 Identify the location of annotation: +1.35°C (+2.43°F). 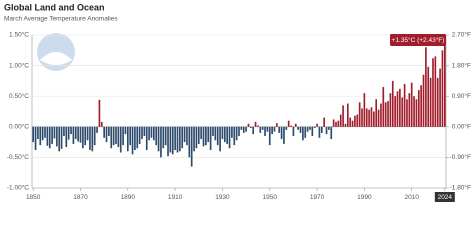
(418, 40).